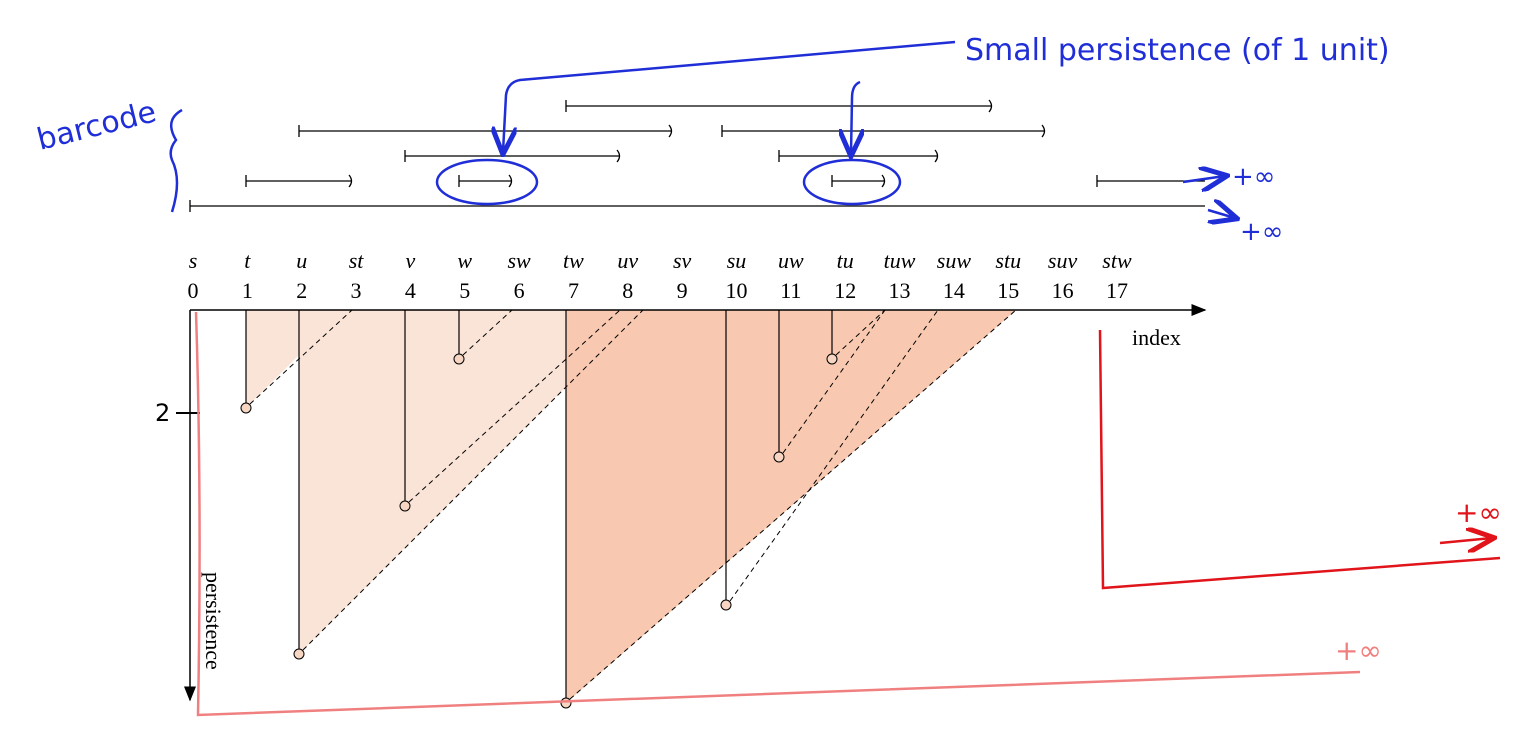  I want to click on simplex-label: suw, so click(954, 260).